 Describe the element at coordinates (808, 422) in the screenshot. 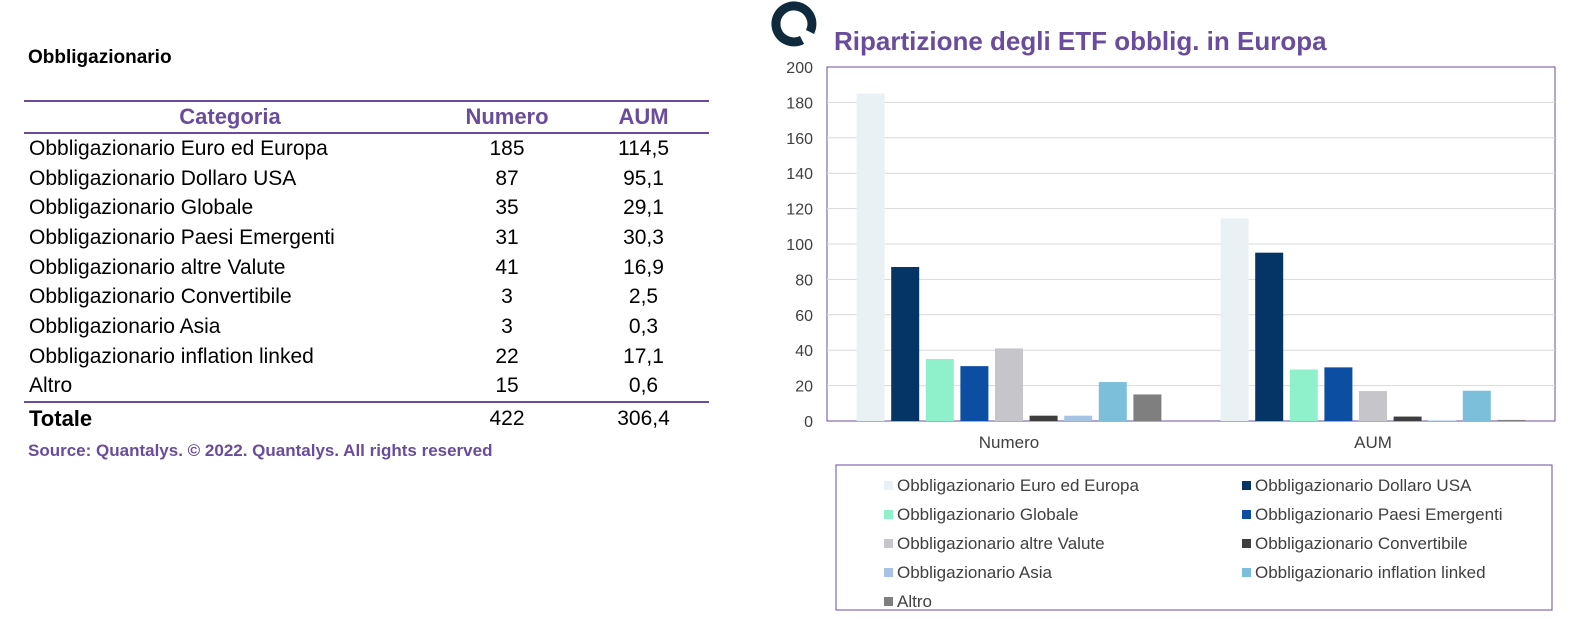

I see `y-tick-label: 0` at that location.